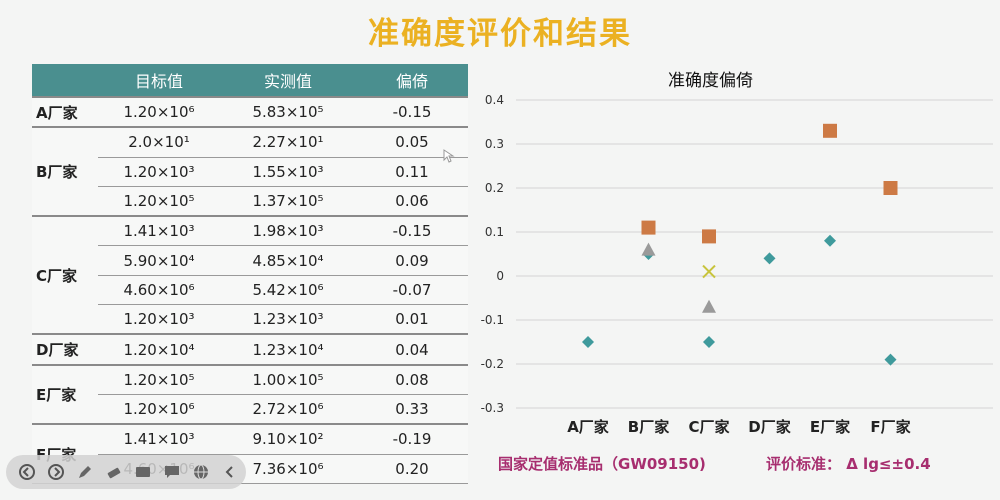 This screenshot has height=500, width=1000. What do you see at coordinates (288, 409) in the screenshot?
I see `measured-cell: 2.72×10⁶` at bounding box center [288, 409].